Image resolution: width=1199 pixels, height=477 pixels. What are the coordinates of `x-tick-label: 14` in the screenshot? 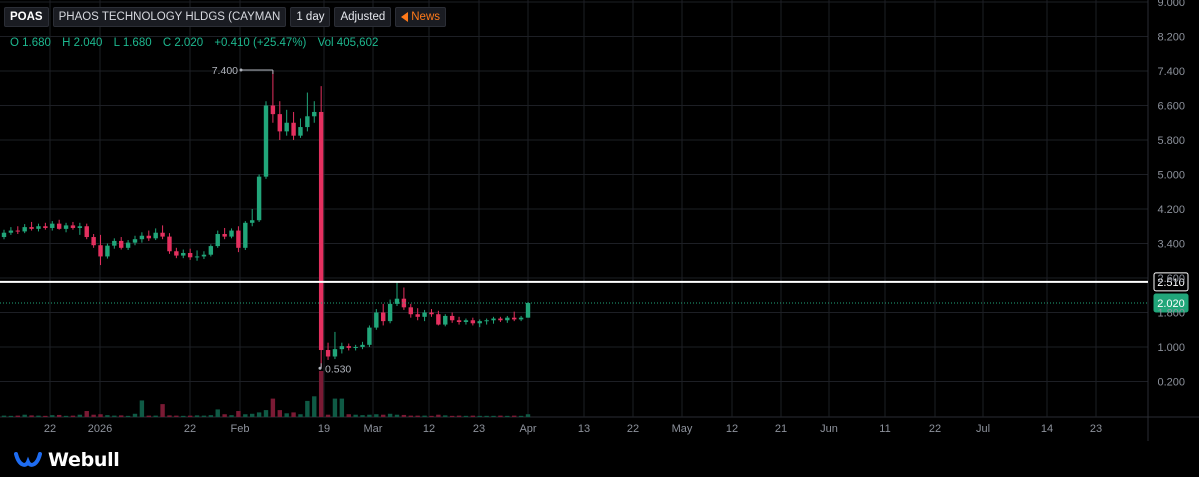 It's located at (1047, 429).